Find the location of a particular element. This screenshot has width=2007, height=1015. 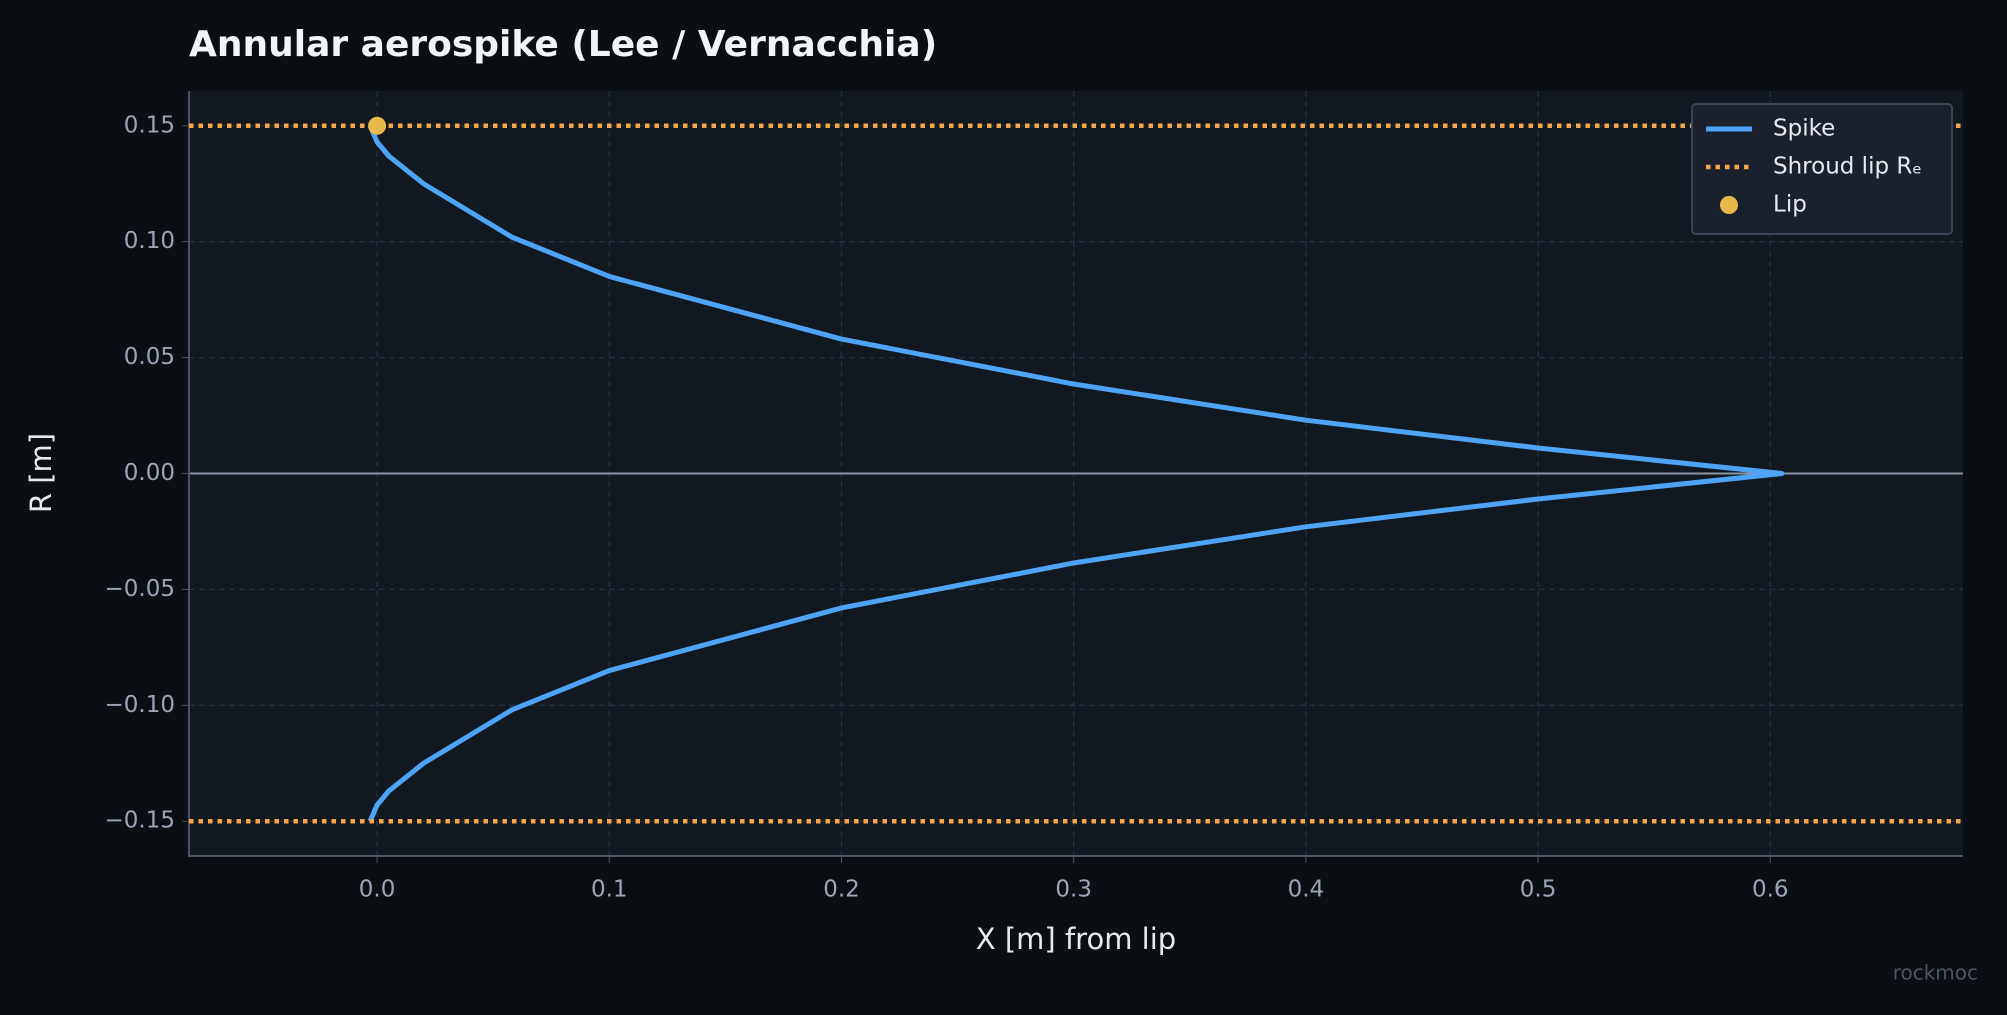

legend-label: Lip is located at coordinates (1790, 205).